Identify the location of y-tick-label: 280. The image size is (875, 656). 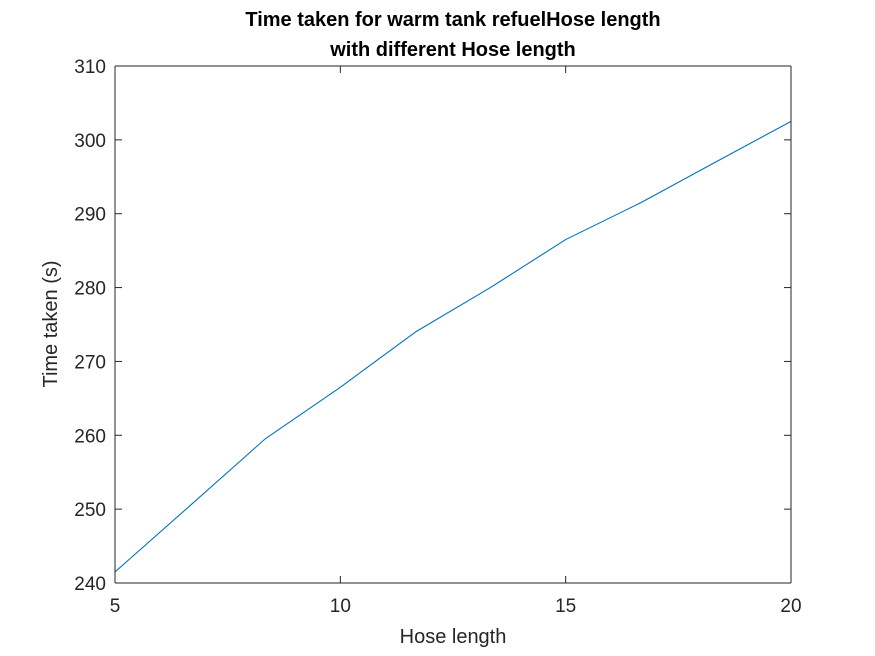
(90, 289).